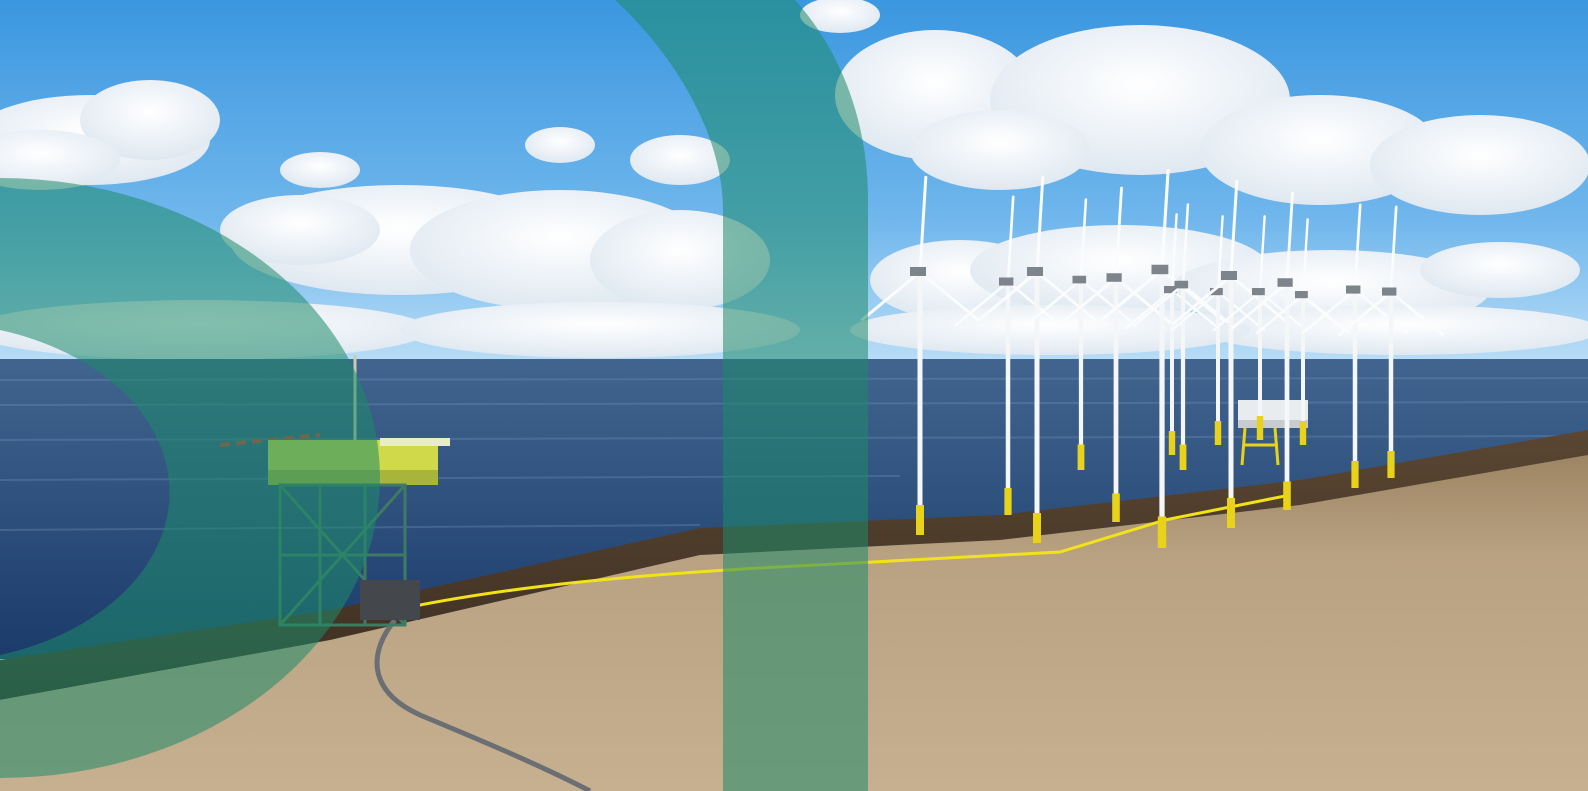 This screenshot has width=1588, height=791. I want to click on export-cable, so click(483, 704).